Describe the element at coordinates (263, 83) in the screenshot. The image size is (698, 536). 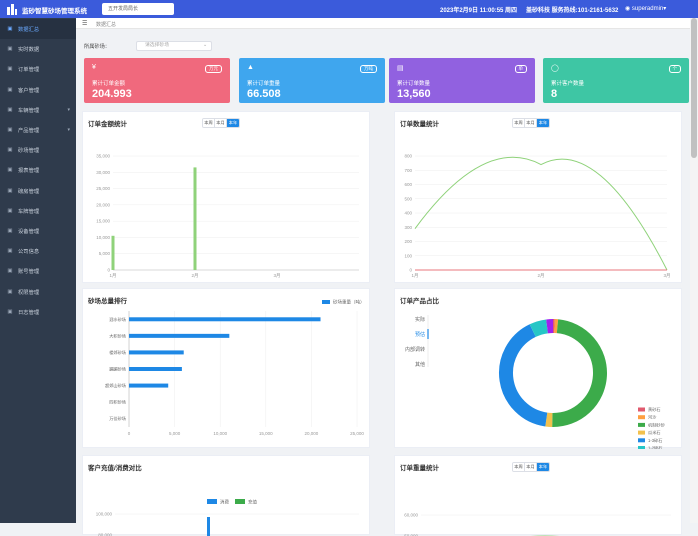
I see `stat-label: 累计订单重量` at that location.